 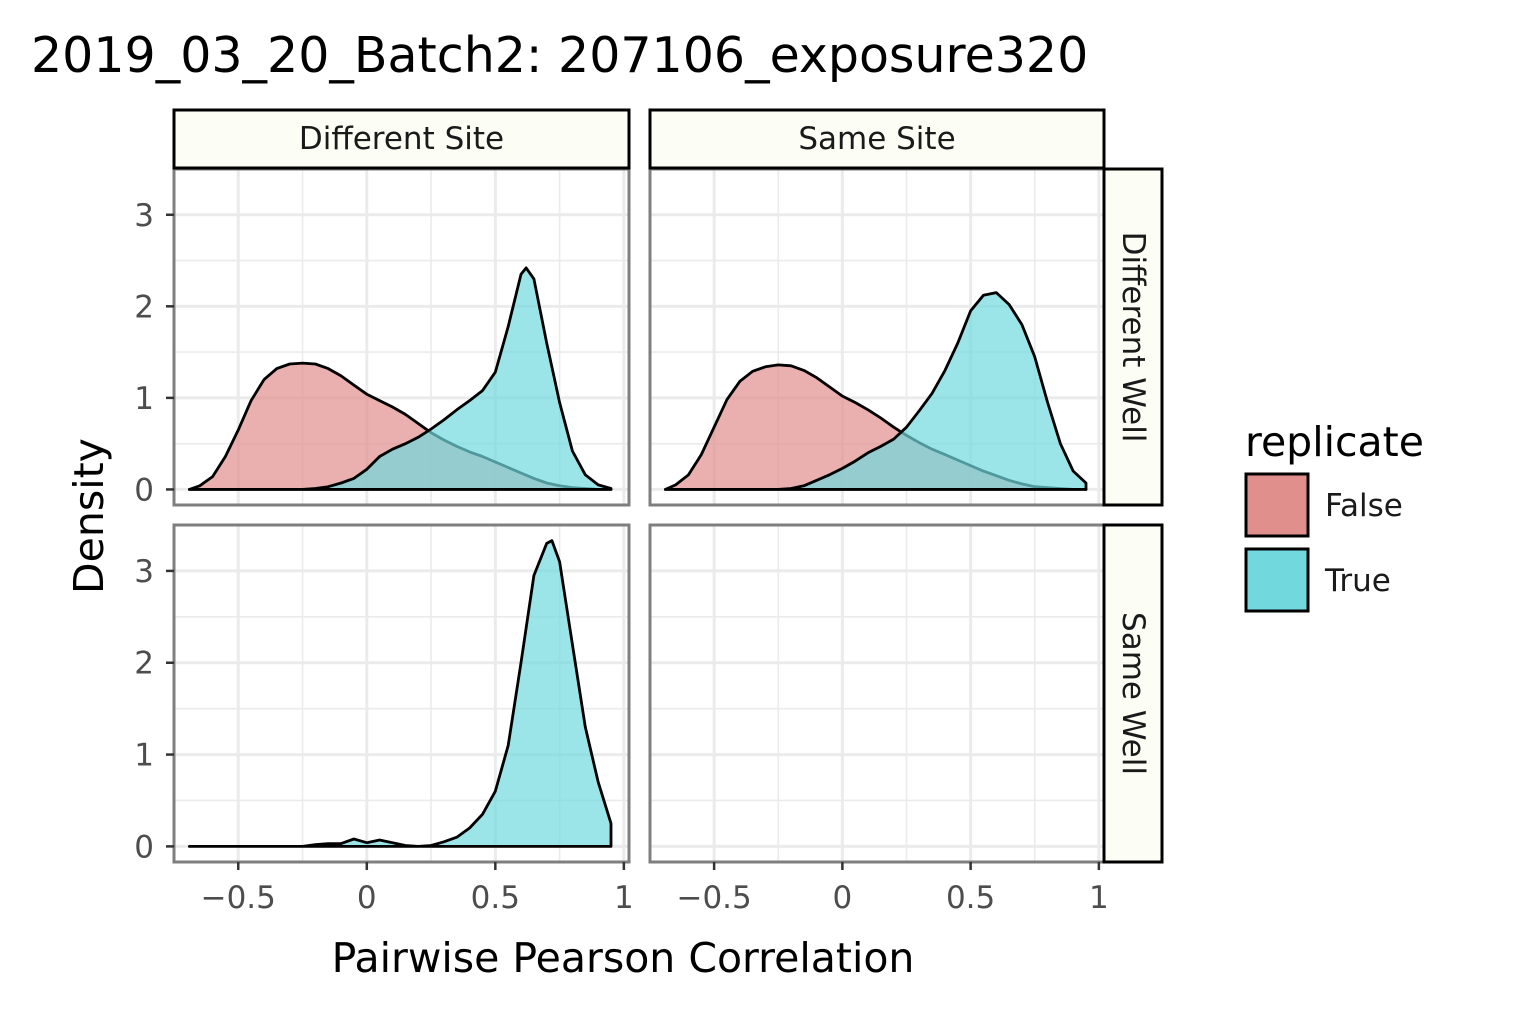 I want to click on panel-different-well-different-site: 0 1 2 3, so click(x=382, y=337).